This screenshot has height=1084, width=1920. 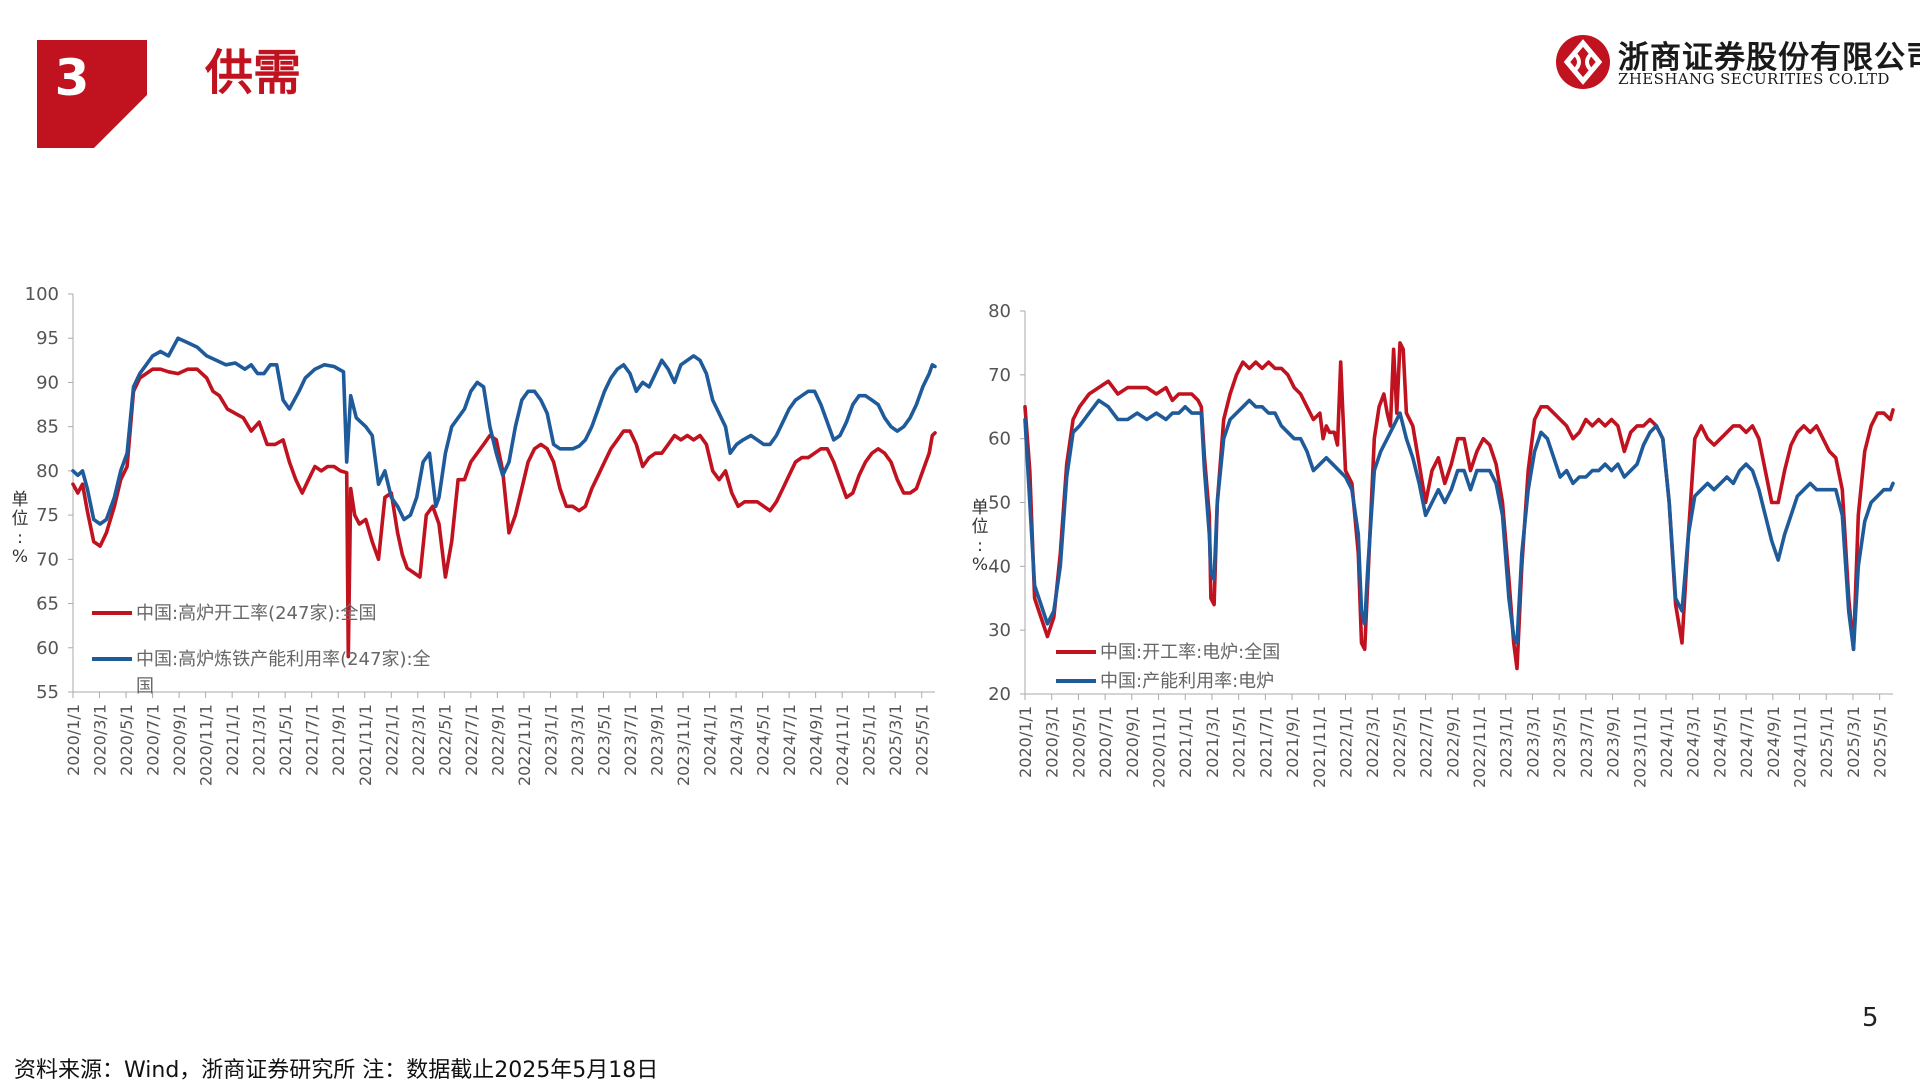 I want to click on legend-label-2: 国, so click(x=145, y=686).